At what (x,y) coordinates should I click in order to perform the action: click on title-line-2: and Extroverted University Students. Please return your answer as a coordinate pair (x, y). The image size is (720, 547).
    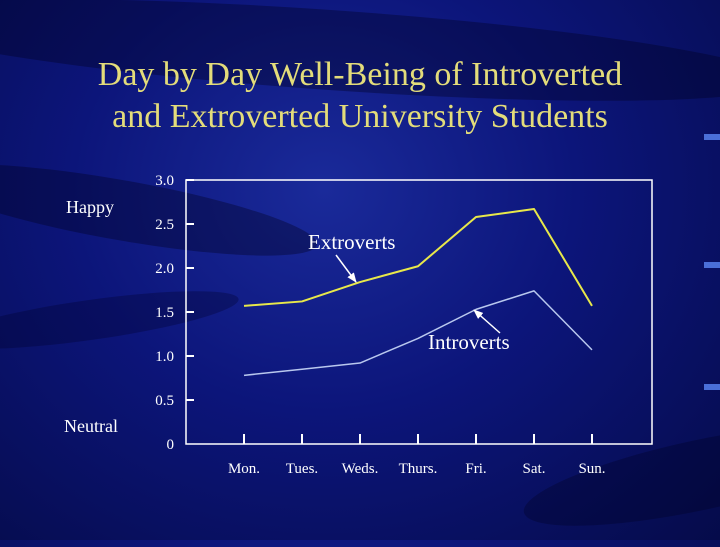
    Looking at the image, I should click on (360, 116).